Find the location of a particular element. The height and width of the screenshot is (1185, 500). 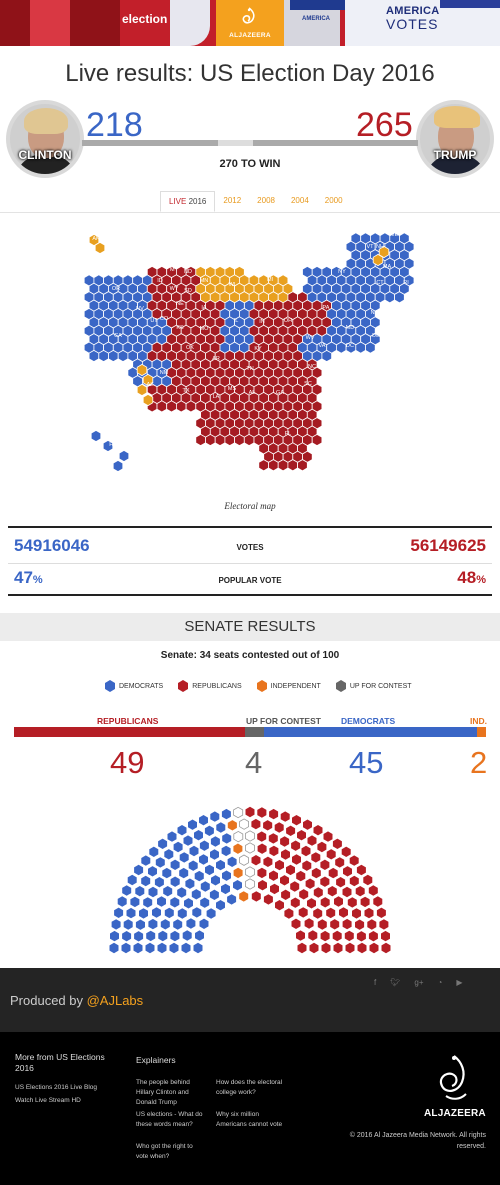

state-label: CA is located at coordinates (118, 336).